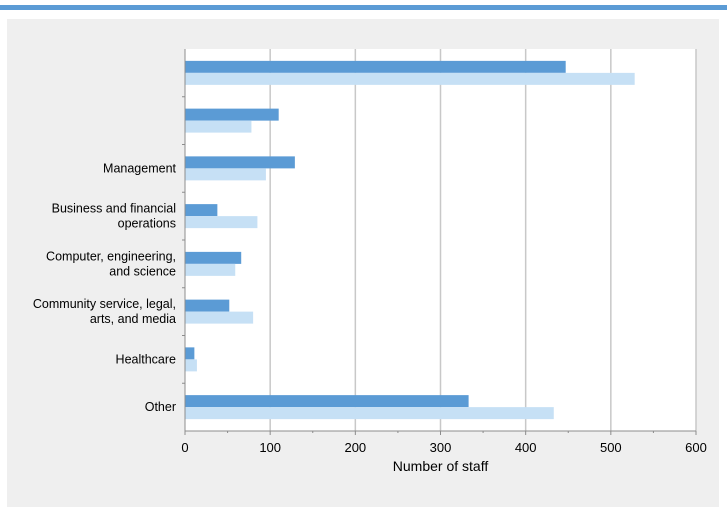  I want to click on x-tick-label: 200, so click(355, 447).